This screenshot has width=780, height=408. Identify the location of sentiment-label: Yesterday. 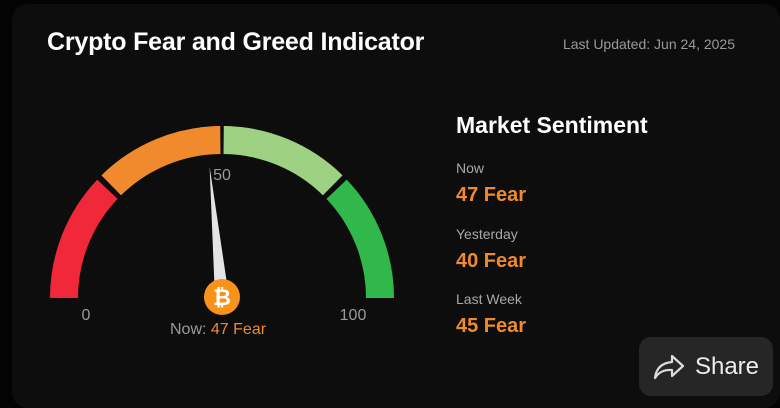
(487, 234).